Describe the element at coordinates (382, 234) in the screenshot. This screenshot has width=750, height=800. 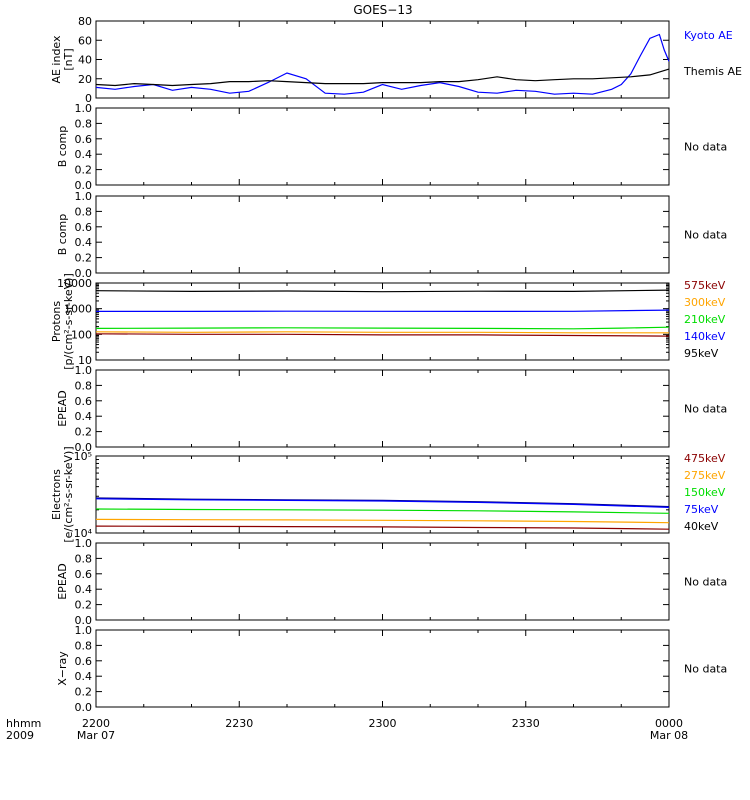
I see `b2-frame` at that location.